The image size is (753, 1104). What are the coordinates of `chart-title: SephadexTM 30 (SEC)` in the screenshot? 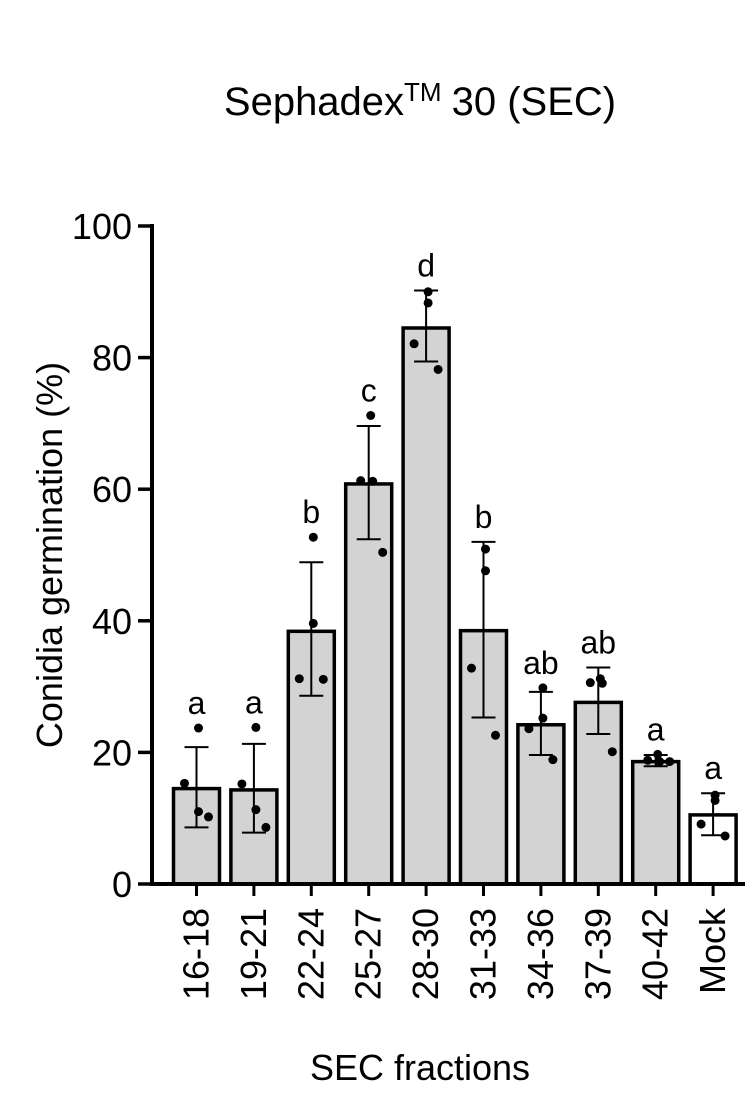 It's located at (420, 100).